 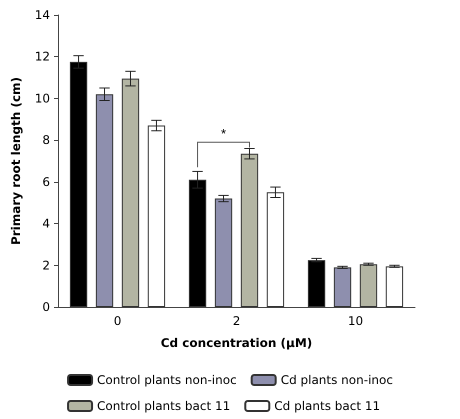 What do you see at coordinates (118, 321) in the screenshot?
I see `x-tick-label: 0` at bounding box center [118, 321].